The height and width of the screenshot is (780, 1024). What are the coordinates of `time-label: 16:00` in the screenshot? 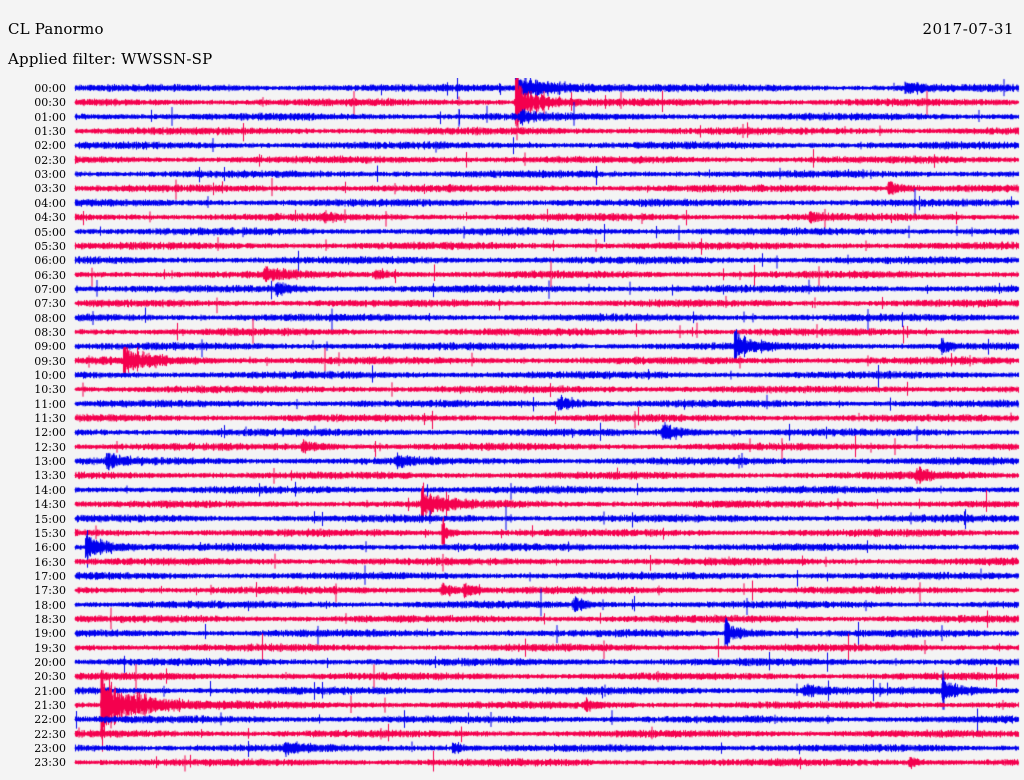 It's located at (50, 548).